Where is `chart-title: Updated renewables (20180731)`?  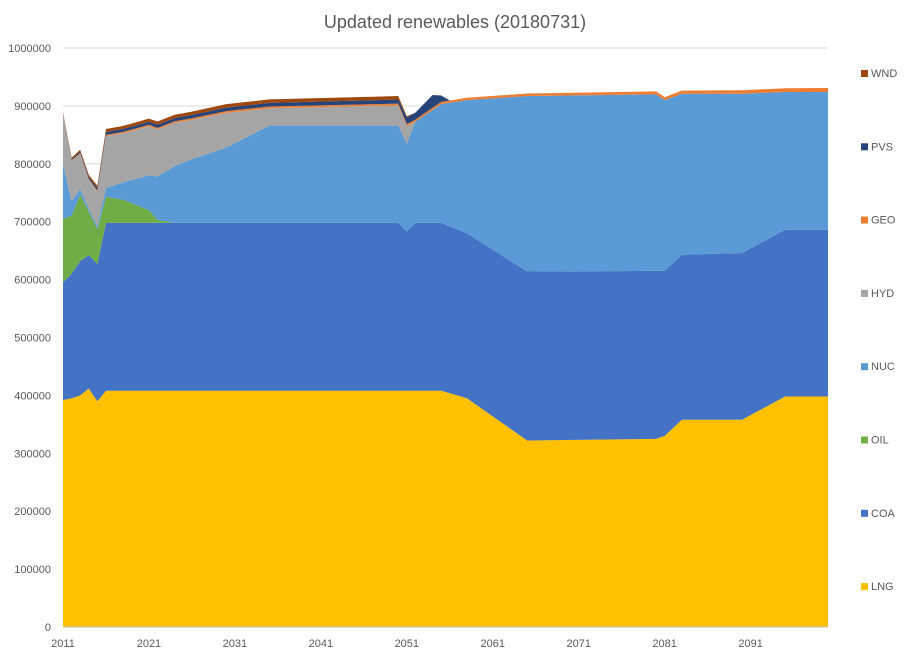 chart-title: Updated renewables (20180731) is located at coordinates (455, 22).